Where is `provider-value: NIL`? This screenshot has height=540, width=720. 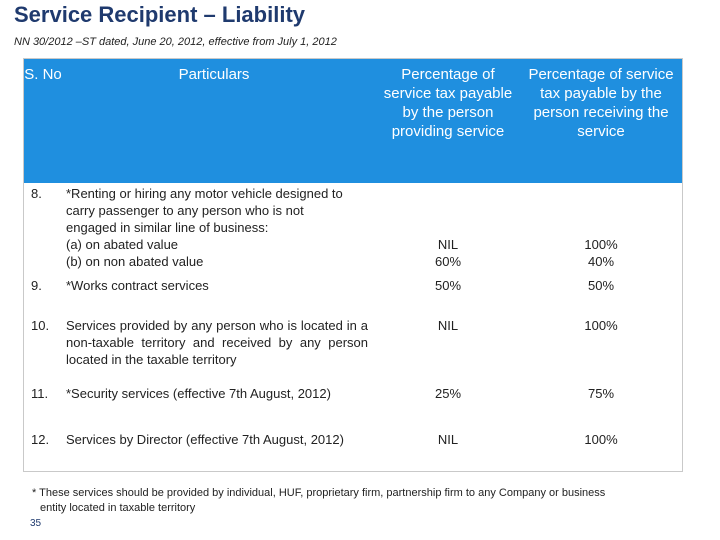
provider-value: NIL is located at coordinates (448, 244).